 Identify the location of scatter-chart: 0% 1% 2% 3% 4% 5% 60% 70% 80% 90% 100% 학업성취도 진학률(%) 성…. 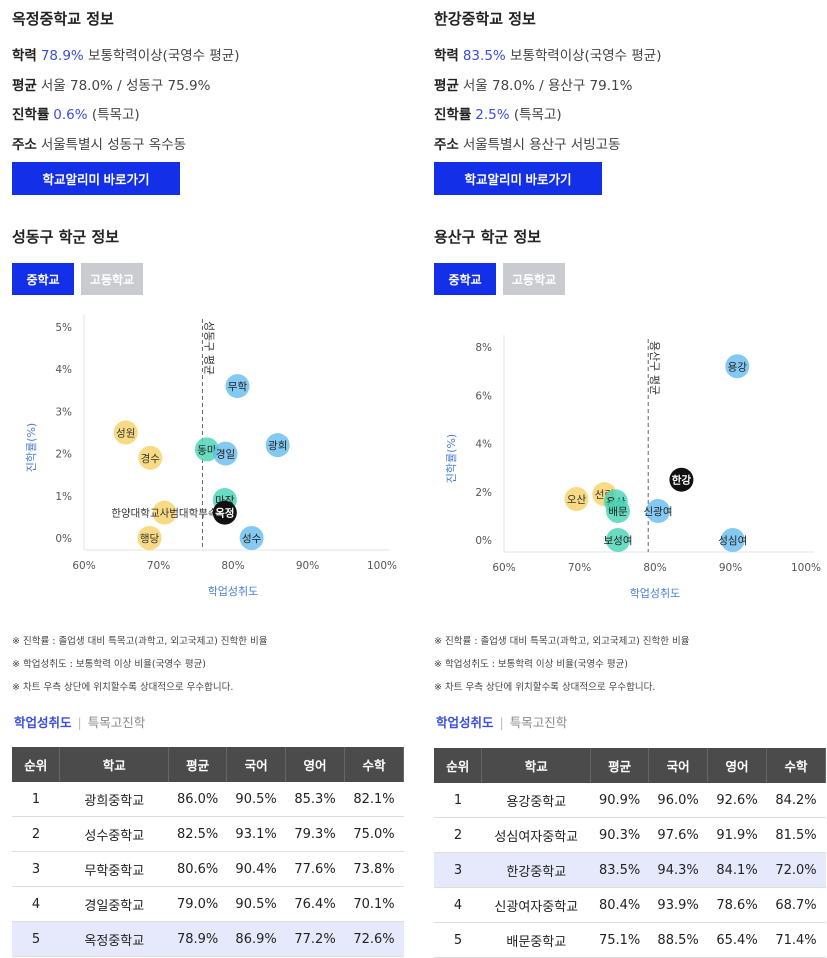
(211, 456).